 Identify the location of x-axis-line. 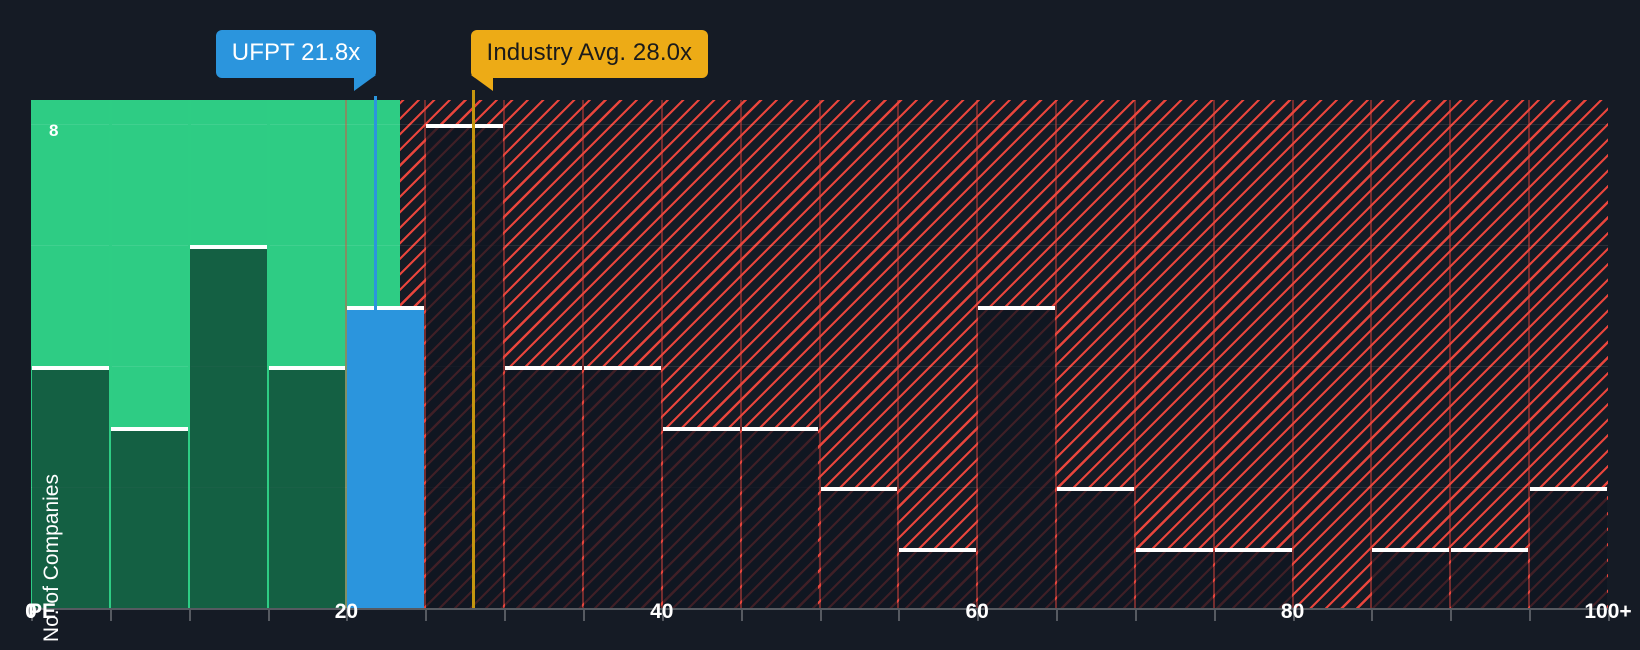
(819, 609).